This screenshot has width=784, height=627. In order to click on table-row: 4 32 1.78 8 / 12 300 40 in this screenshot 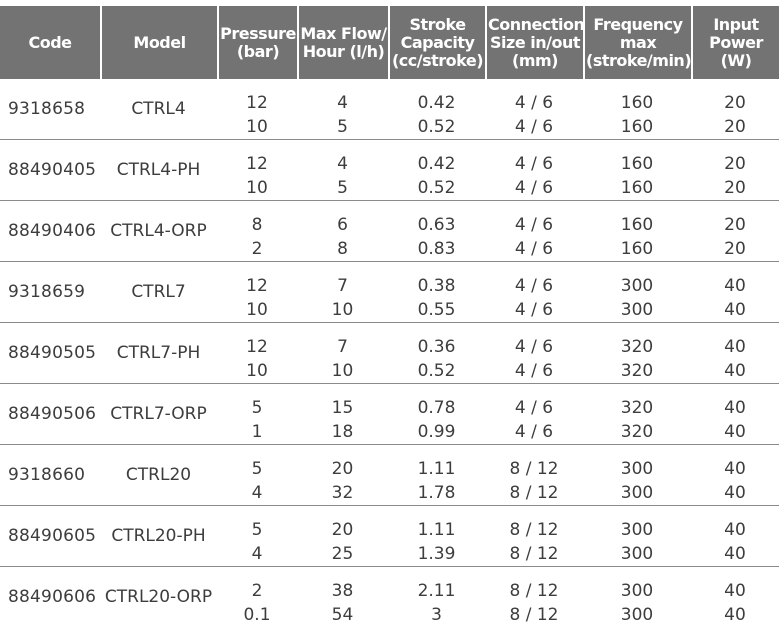, I will do `click(389, 493)`.